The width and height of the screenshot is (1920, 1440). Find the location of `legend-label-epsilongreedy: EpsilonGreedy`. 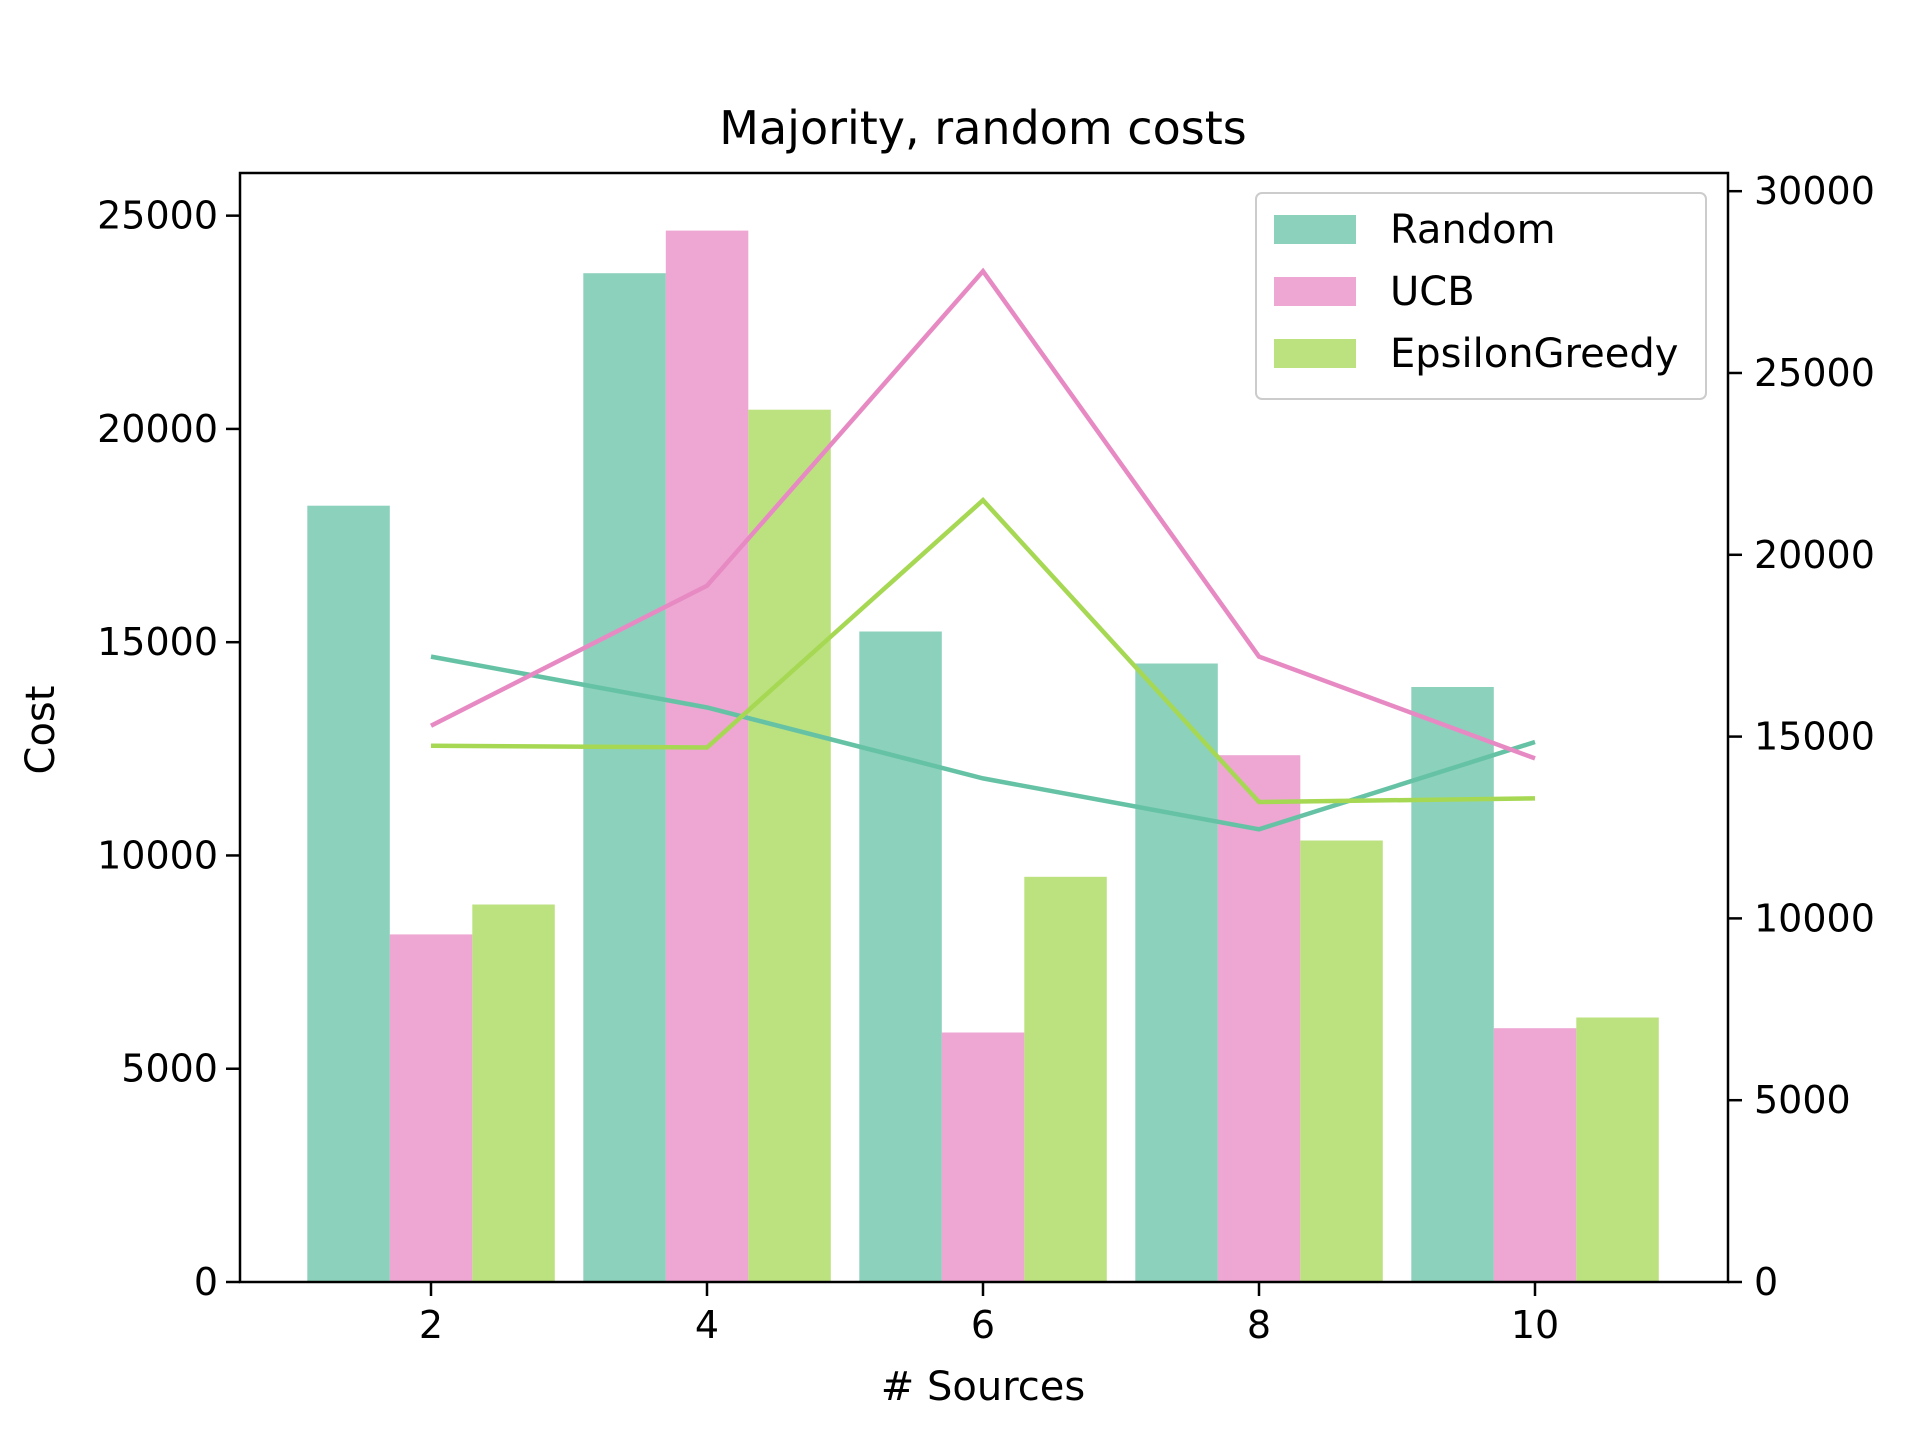

legend-label-epsilongreedy: EpsilonGreedy is located at coordinates (1534, 354).